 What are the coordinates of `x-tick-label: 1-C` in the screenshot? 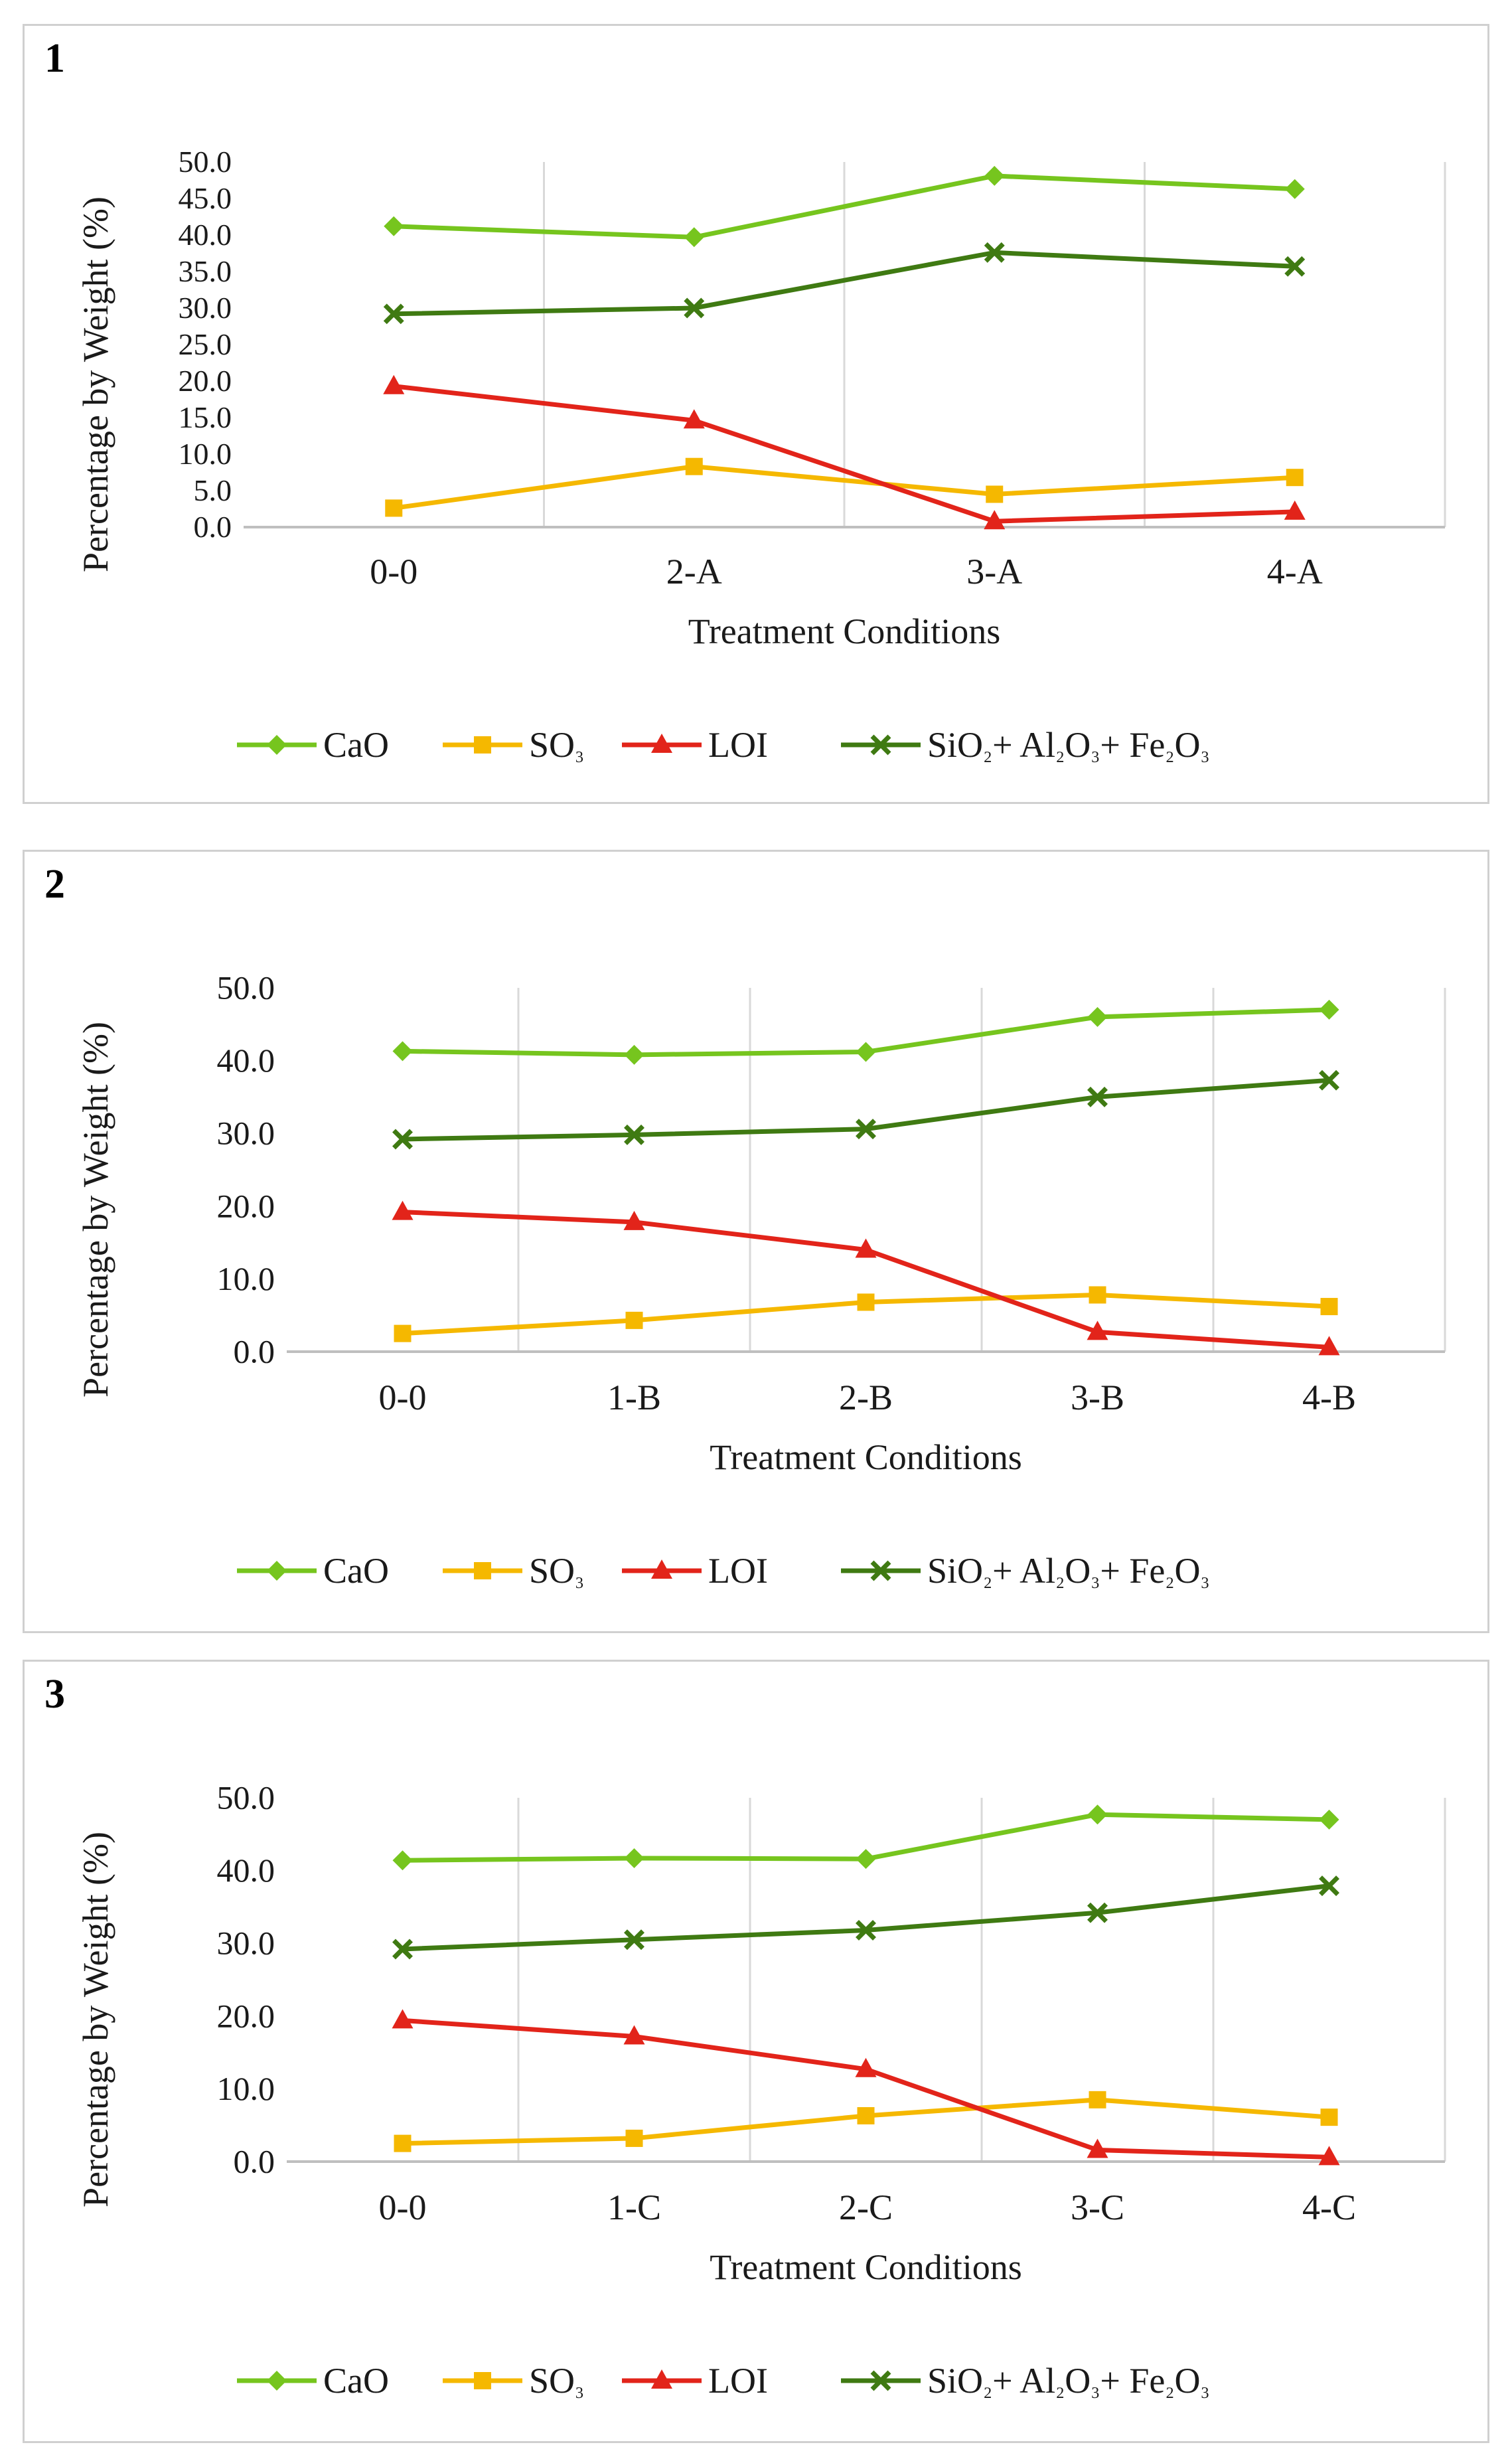 It's located at (634, 2207).